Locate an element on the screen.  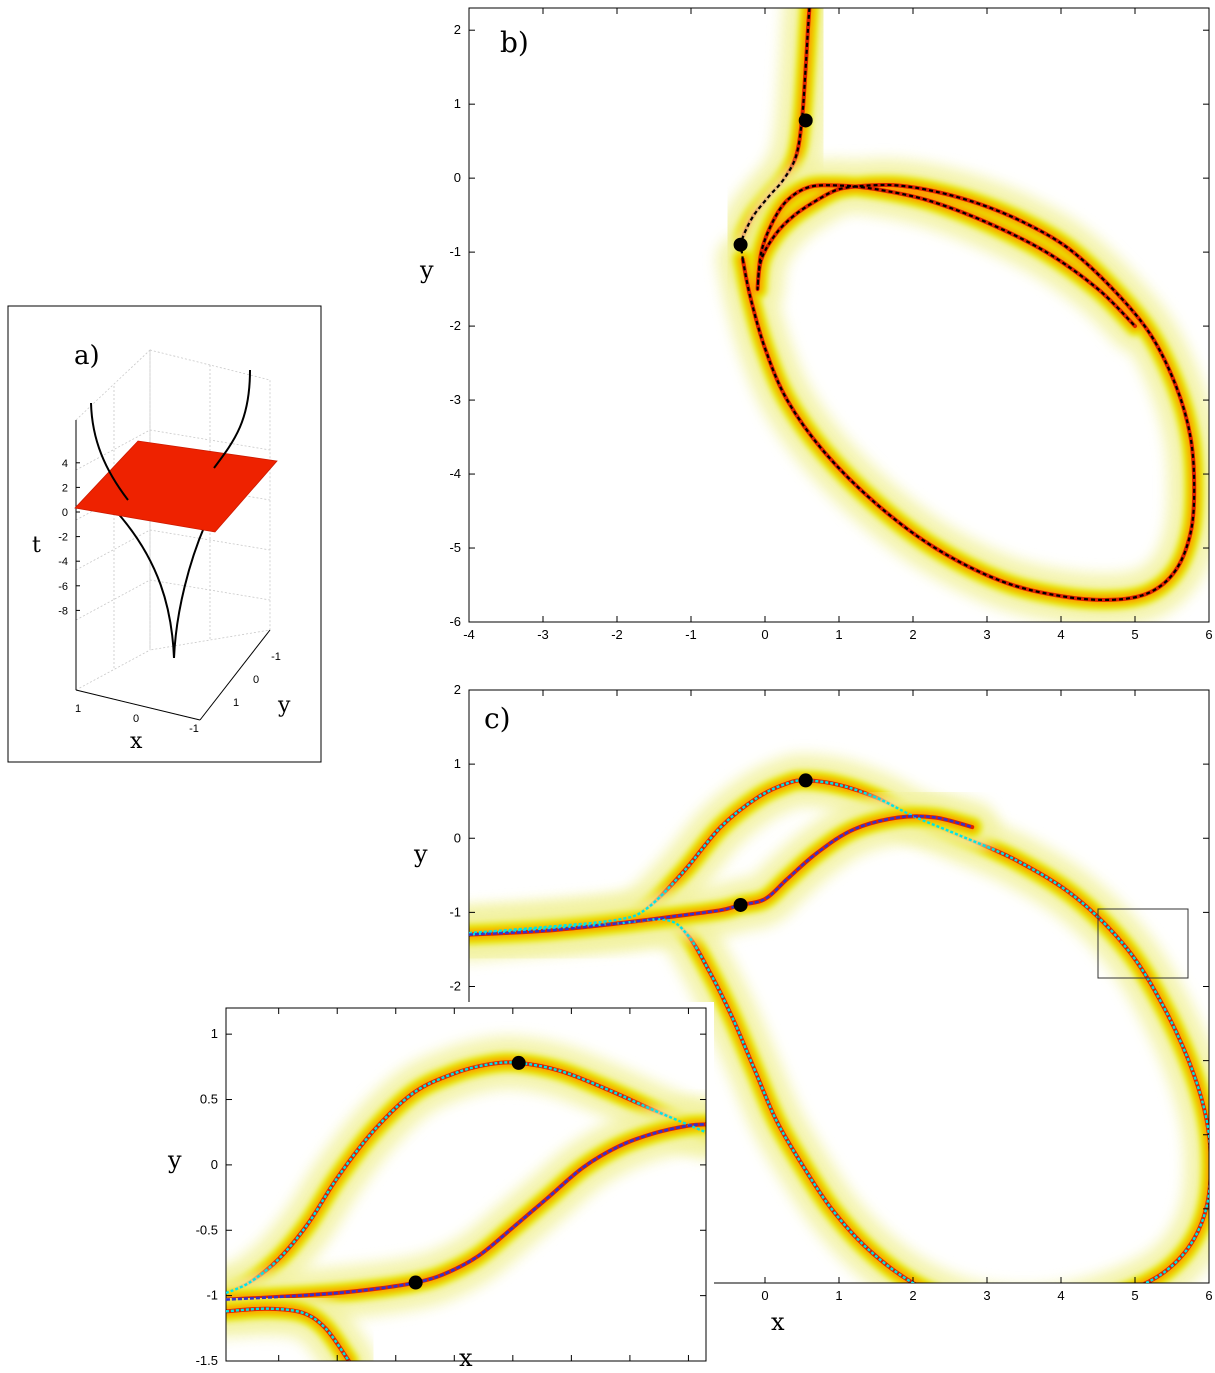
t-tick-label: 0 is located at coordinates (65, 513).